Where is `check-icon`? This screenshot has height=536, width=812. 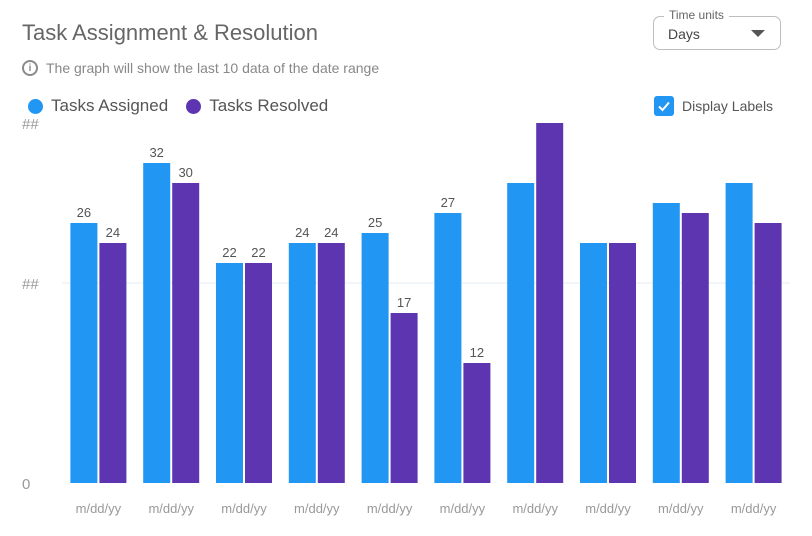
check-icon is located at coordinates (664, 106).